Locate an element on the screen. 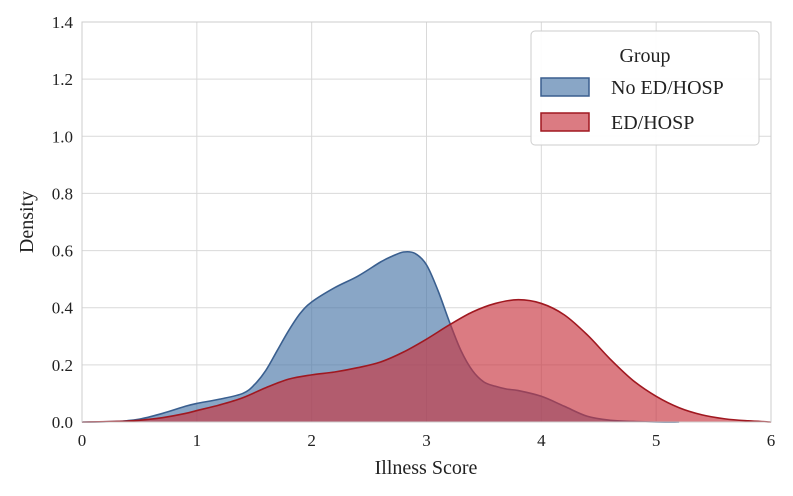 Image resolution: width=793 pixels, height=496 pixels. x-tick-label: 2 is located at coordinates (311, 440).